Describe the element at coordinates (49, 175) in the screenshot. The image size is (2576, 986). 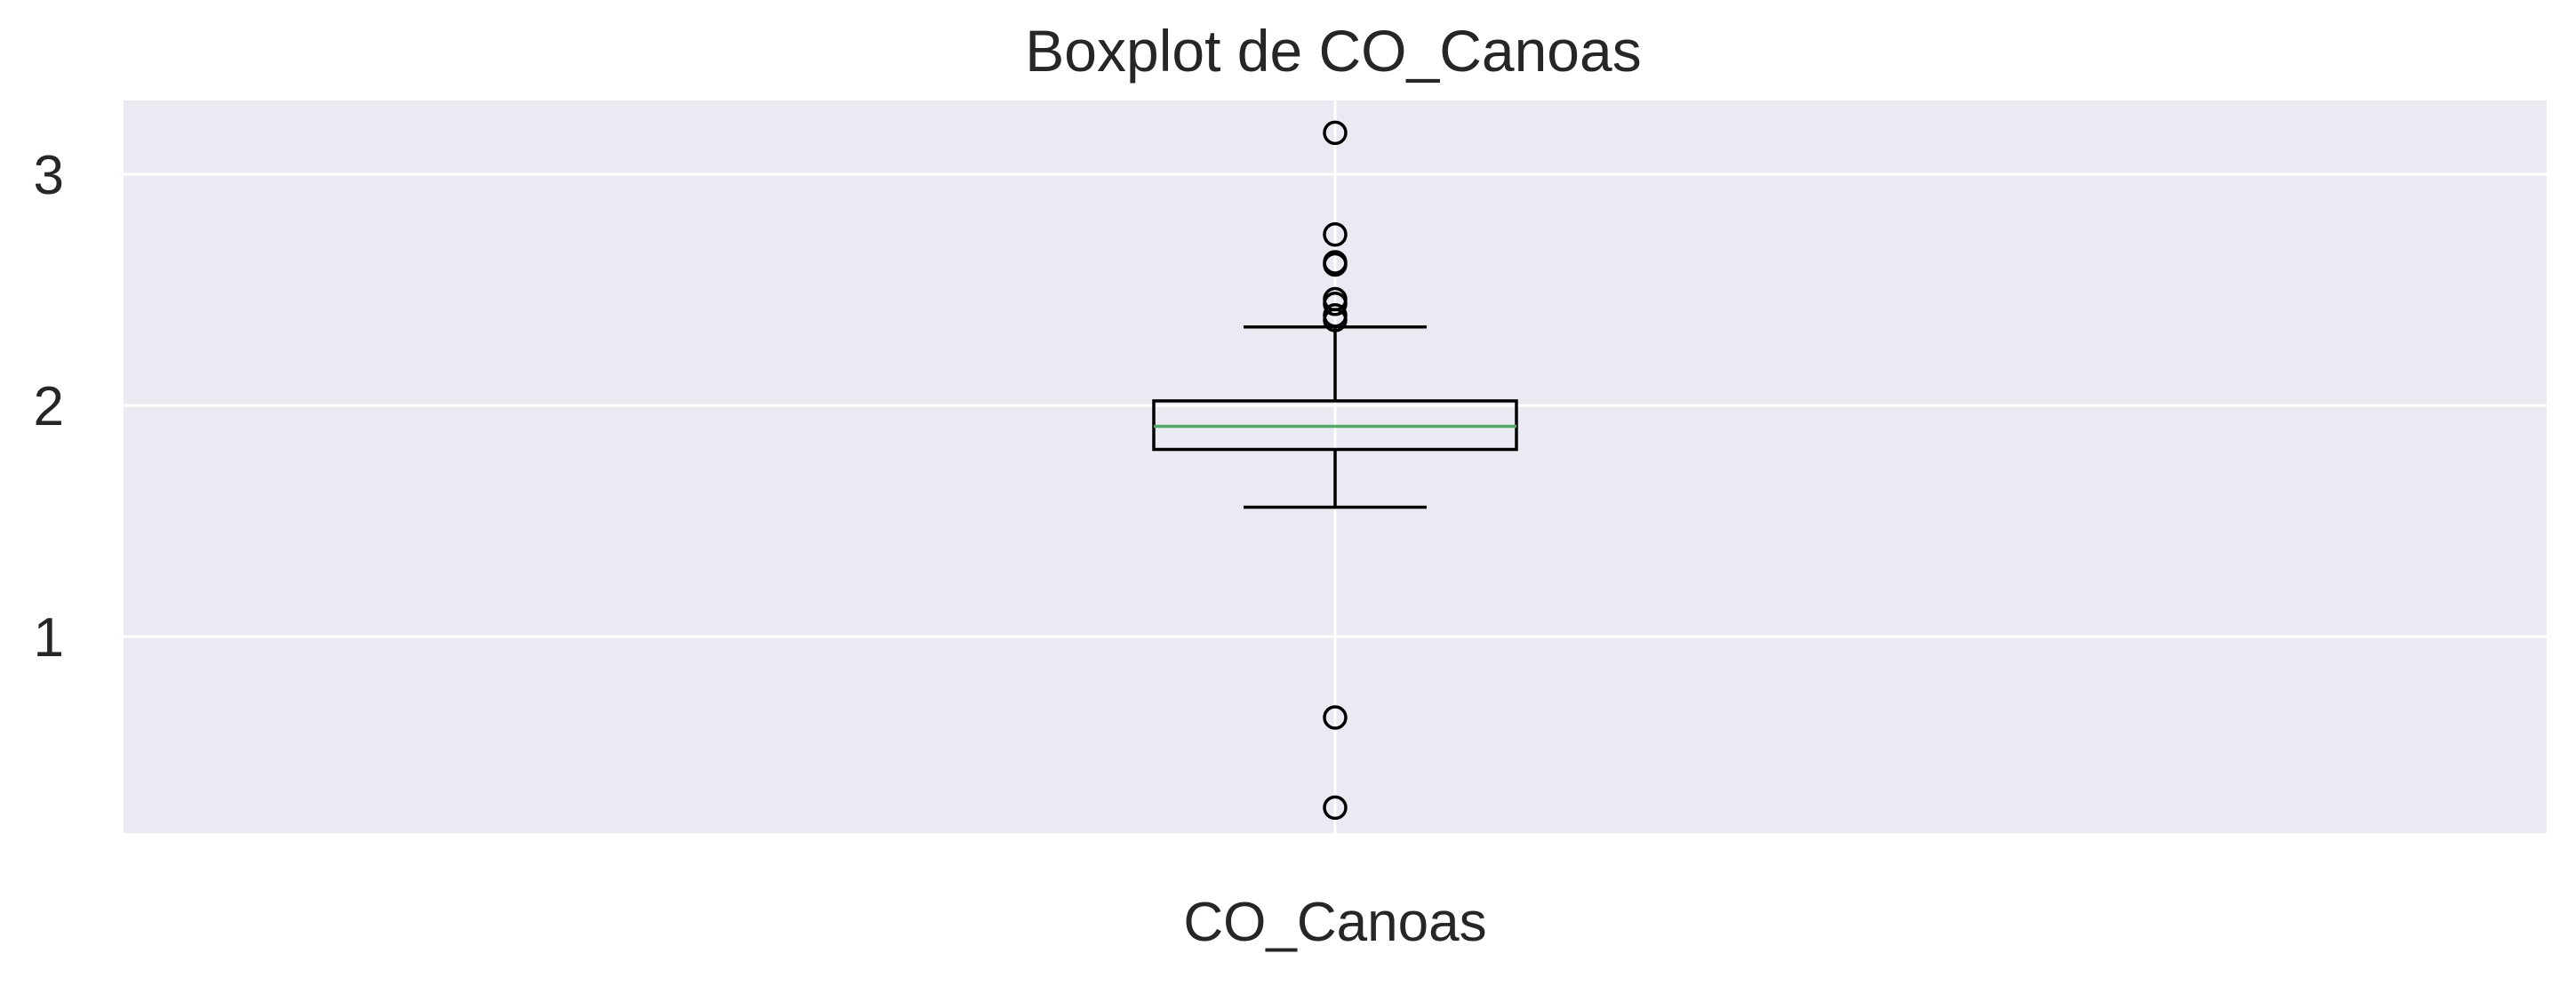
I see `y-tick-label: 3` at that location.